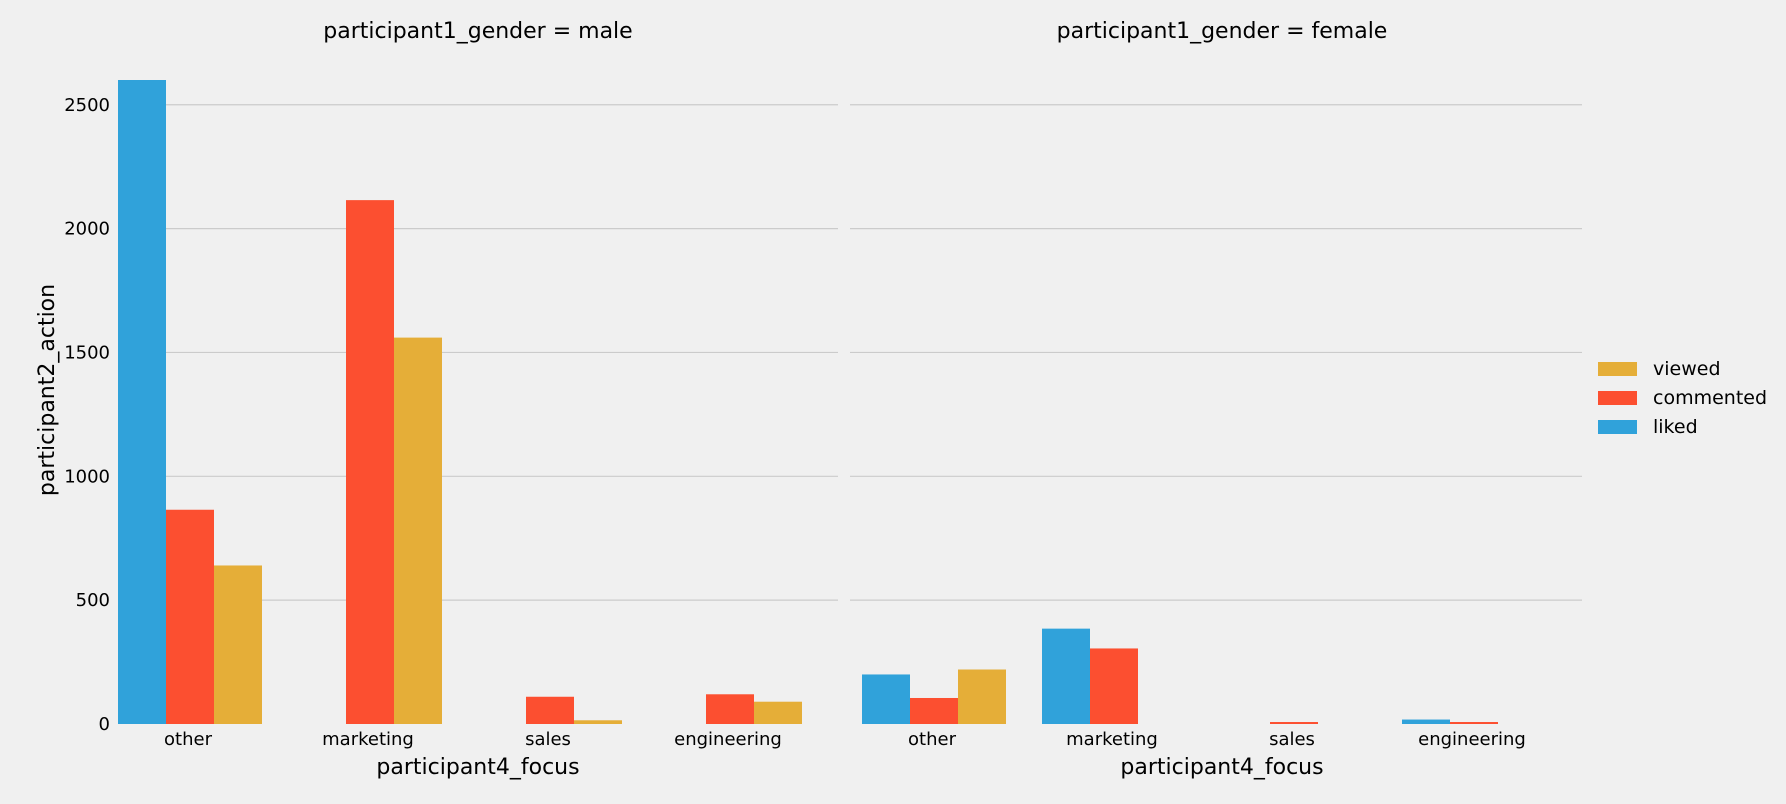  What do you see at coordinates (87, 229) in the screenshot?
I see `y-tick-label: 2000` at bounding box center [87, 229].